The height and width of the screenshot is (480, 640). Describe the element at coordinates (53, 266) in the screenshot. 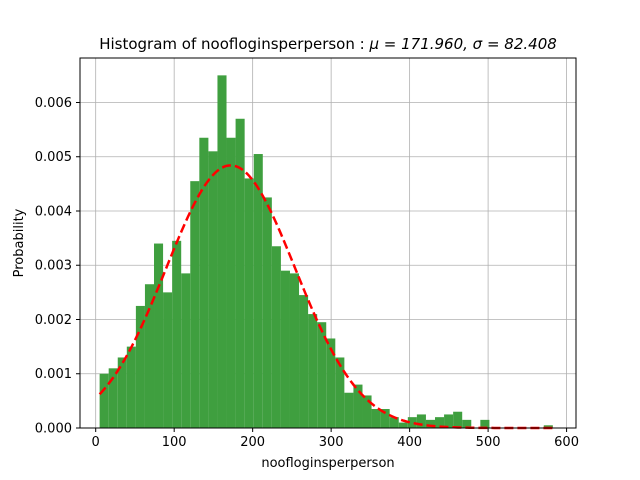

I see `y-tick-label: 0.003` at that location.